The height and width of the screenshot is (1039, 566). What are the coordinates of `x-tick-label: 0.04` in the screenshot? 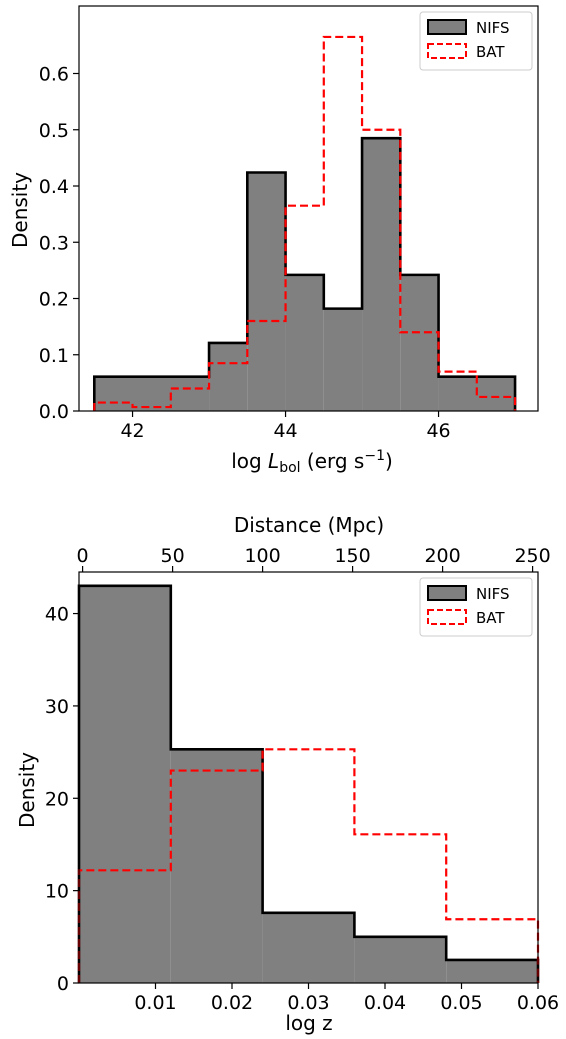 It's located at (385, 1003).